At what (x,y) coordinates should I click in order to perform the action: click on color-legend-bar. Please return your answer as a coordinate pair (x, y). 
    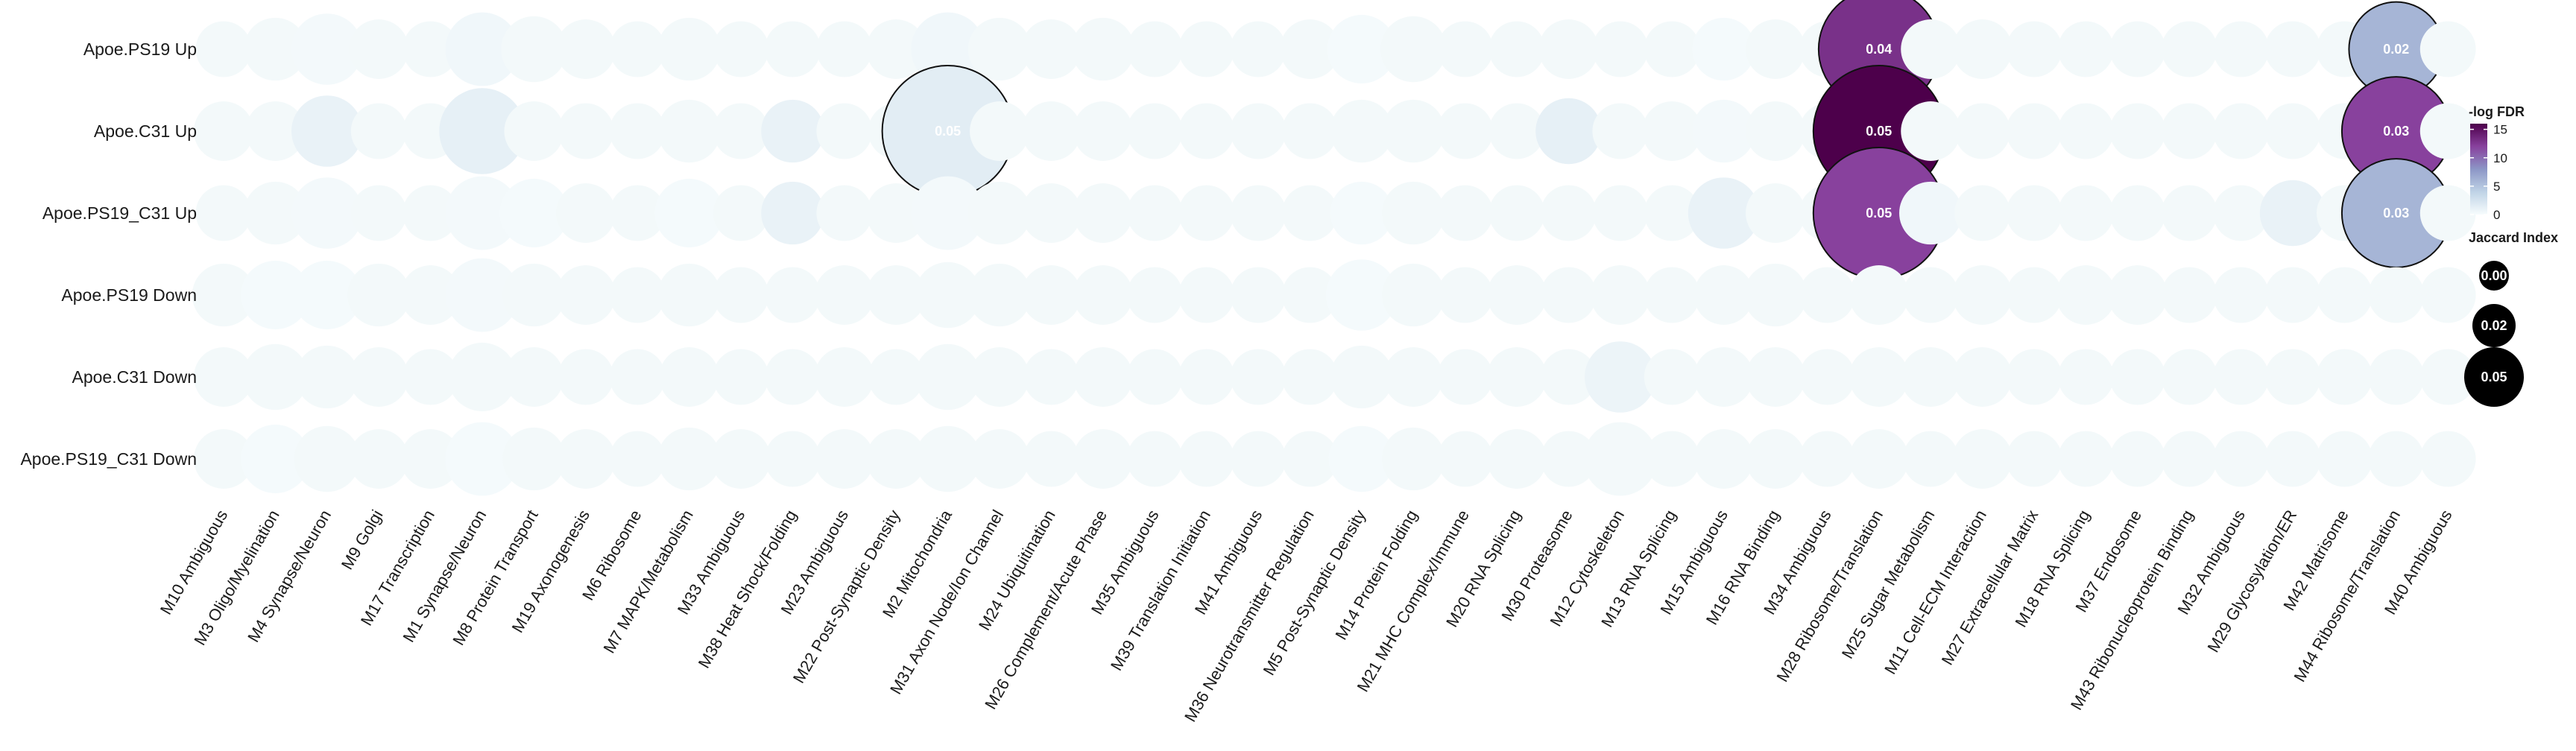
    Looking at the image, I should click on (2478, 169).